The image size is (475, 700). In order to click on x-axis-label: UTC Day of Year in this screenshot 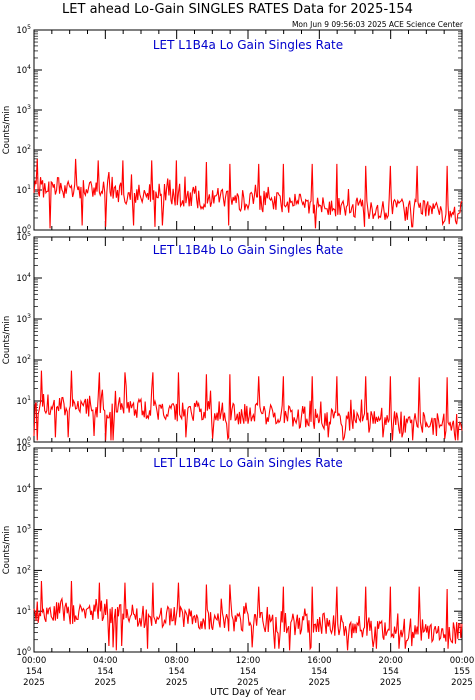, I will do `click(248, 692)`.